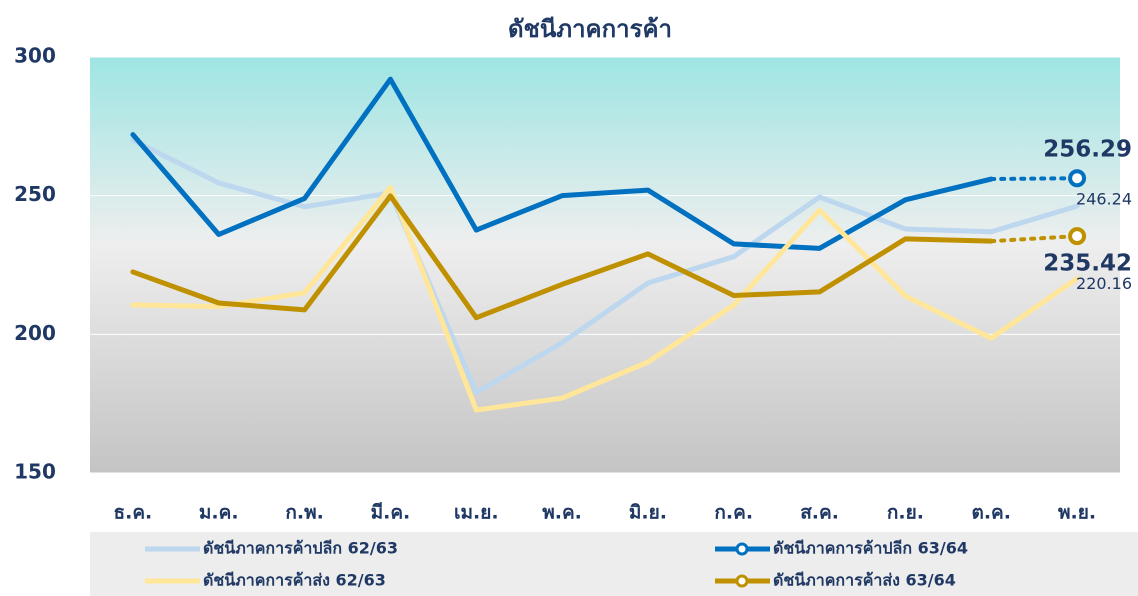 This screenshot has width=1138, height=596. Describe the element at coordinates (991, 513) in the screenshot. I see `x-tick-label: ต.ค.` at that location.